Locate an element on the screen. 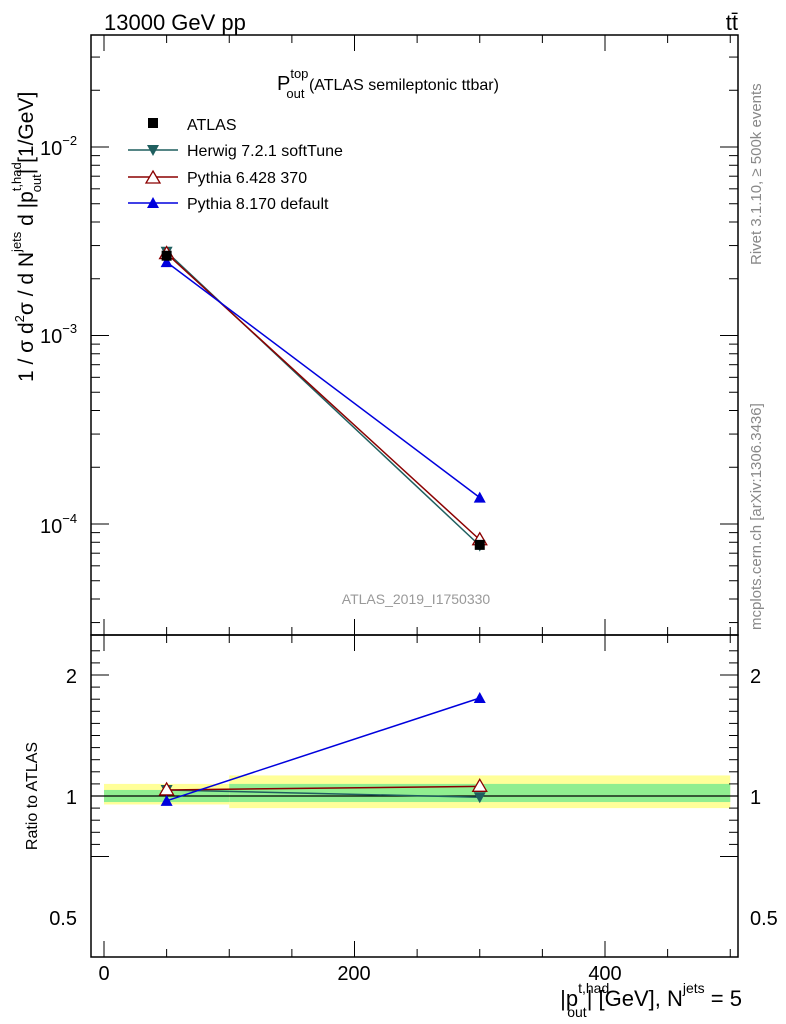  main-series is located at coordinates (323, 398).